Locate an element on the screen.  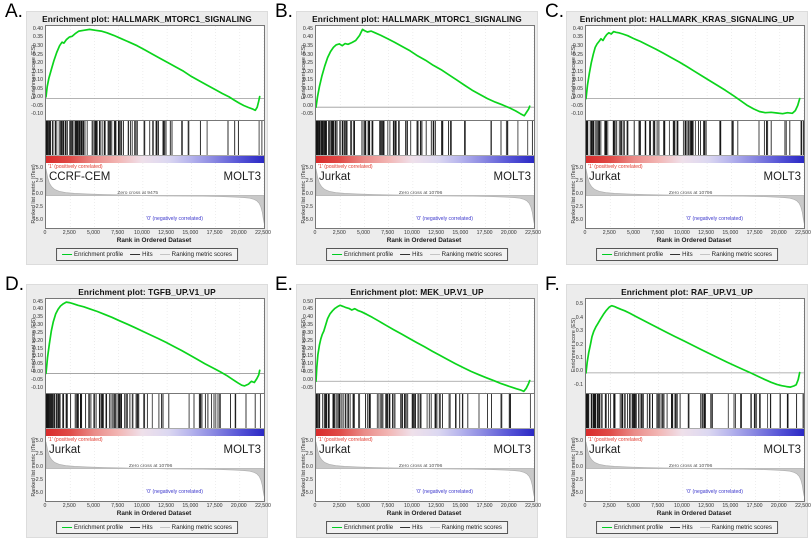
x-tick-label: 20,000 is located at coordinates (778, 506).